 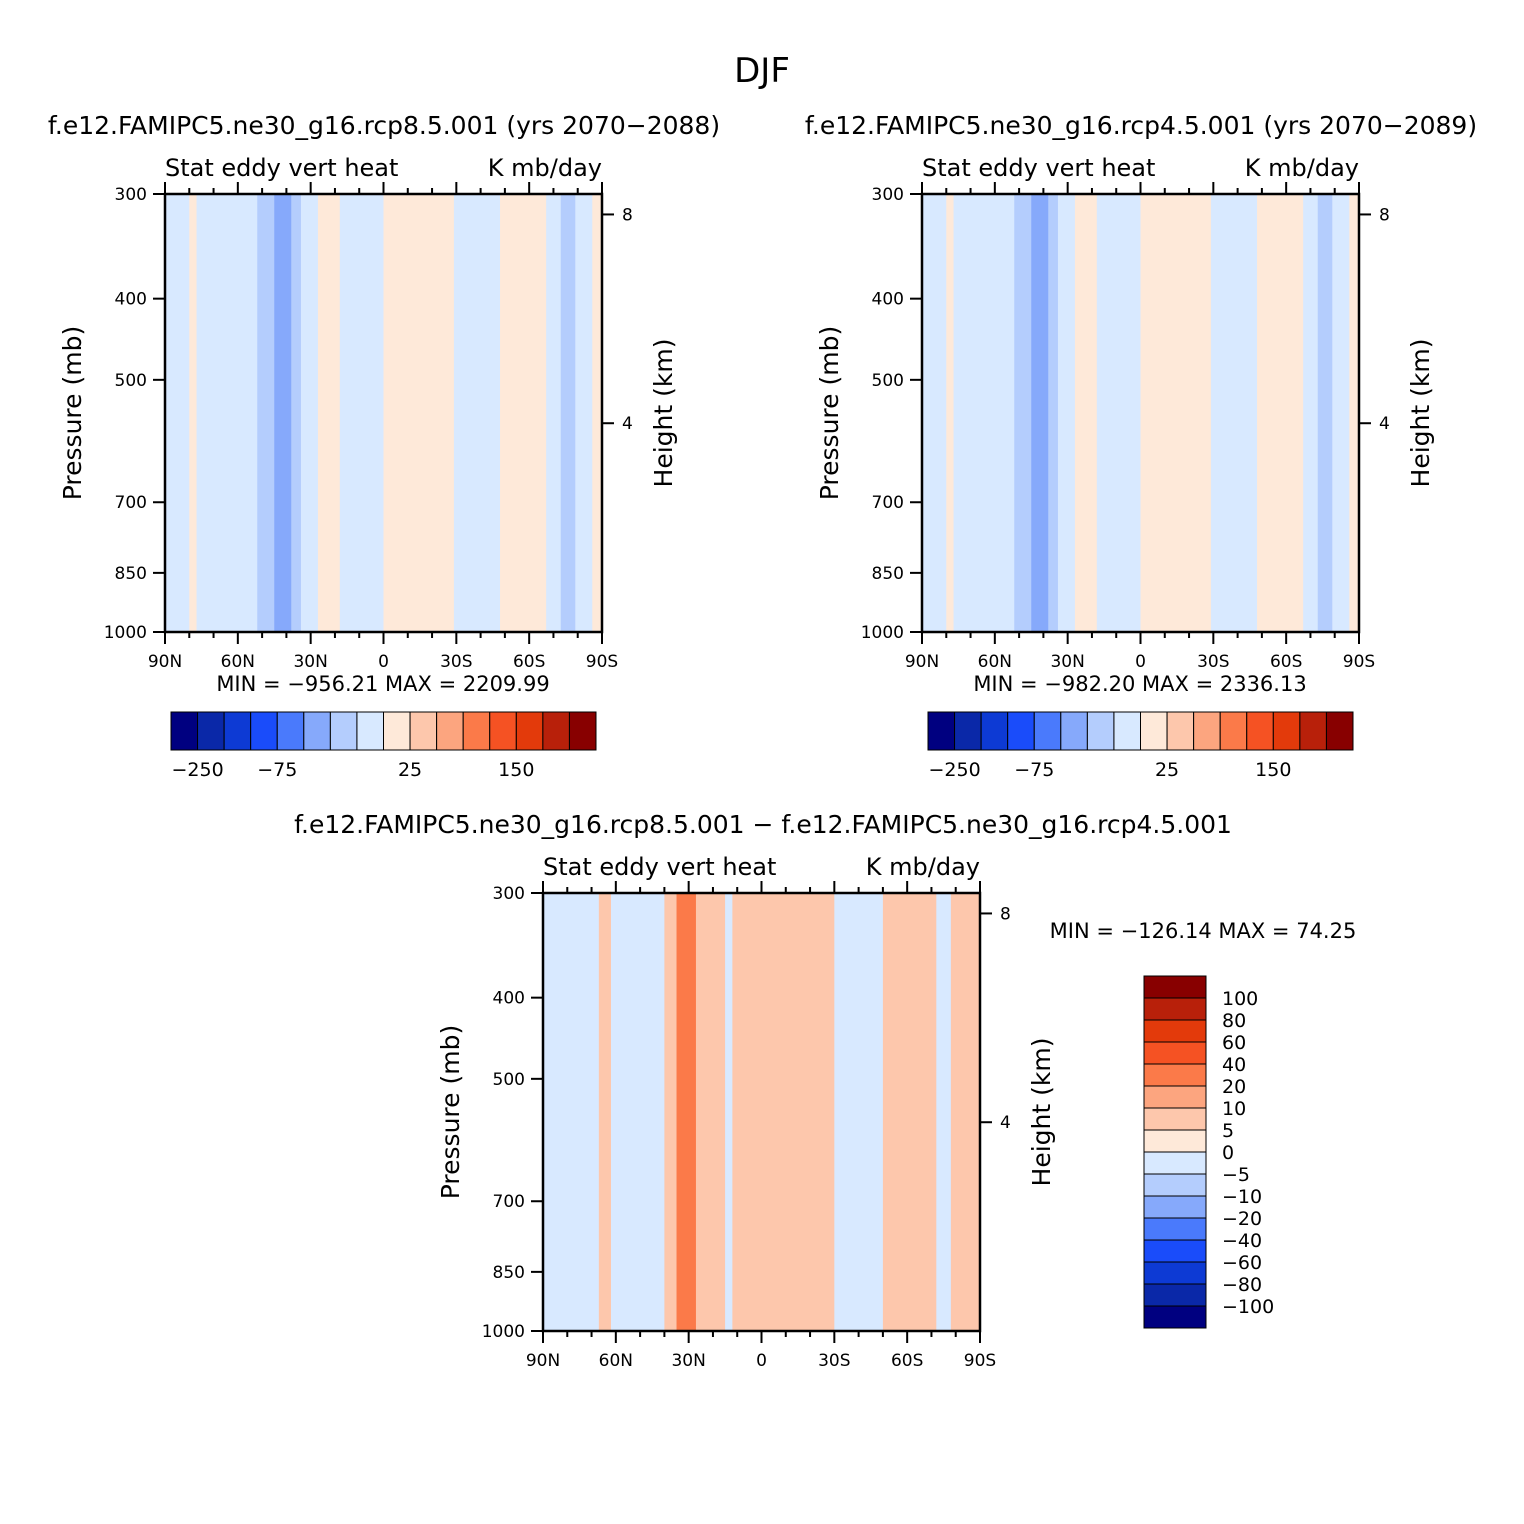 I want to click on panel-3-x-tick-label: 0, so click(x=761, y=1361).